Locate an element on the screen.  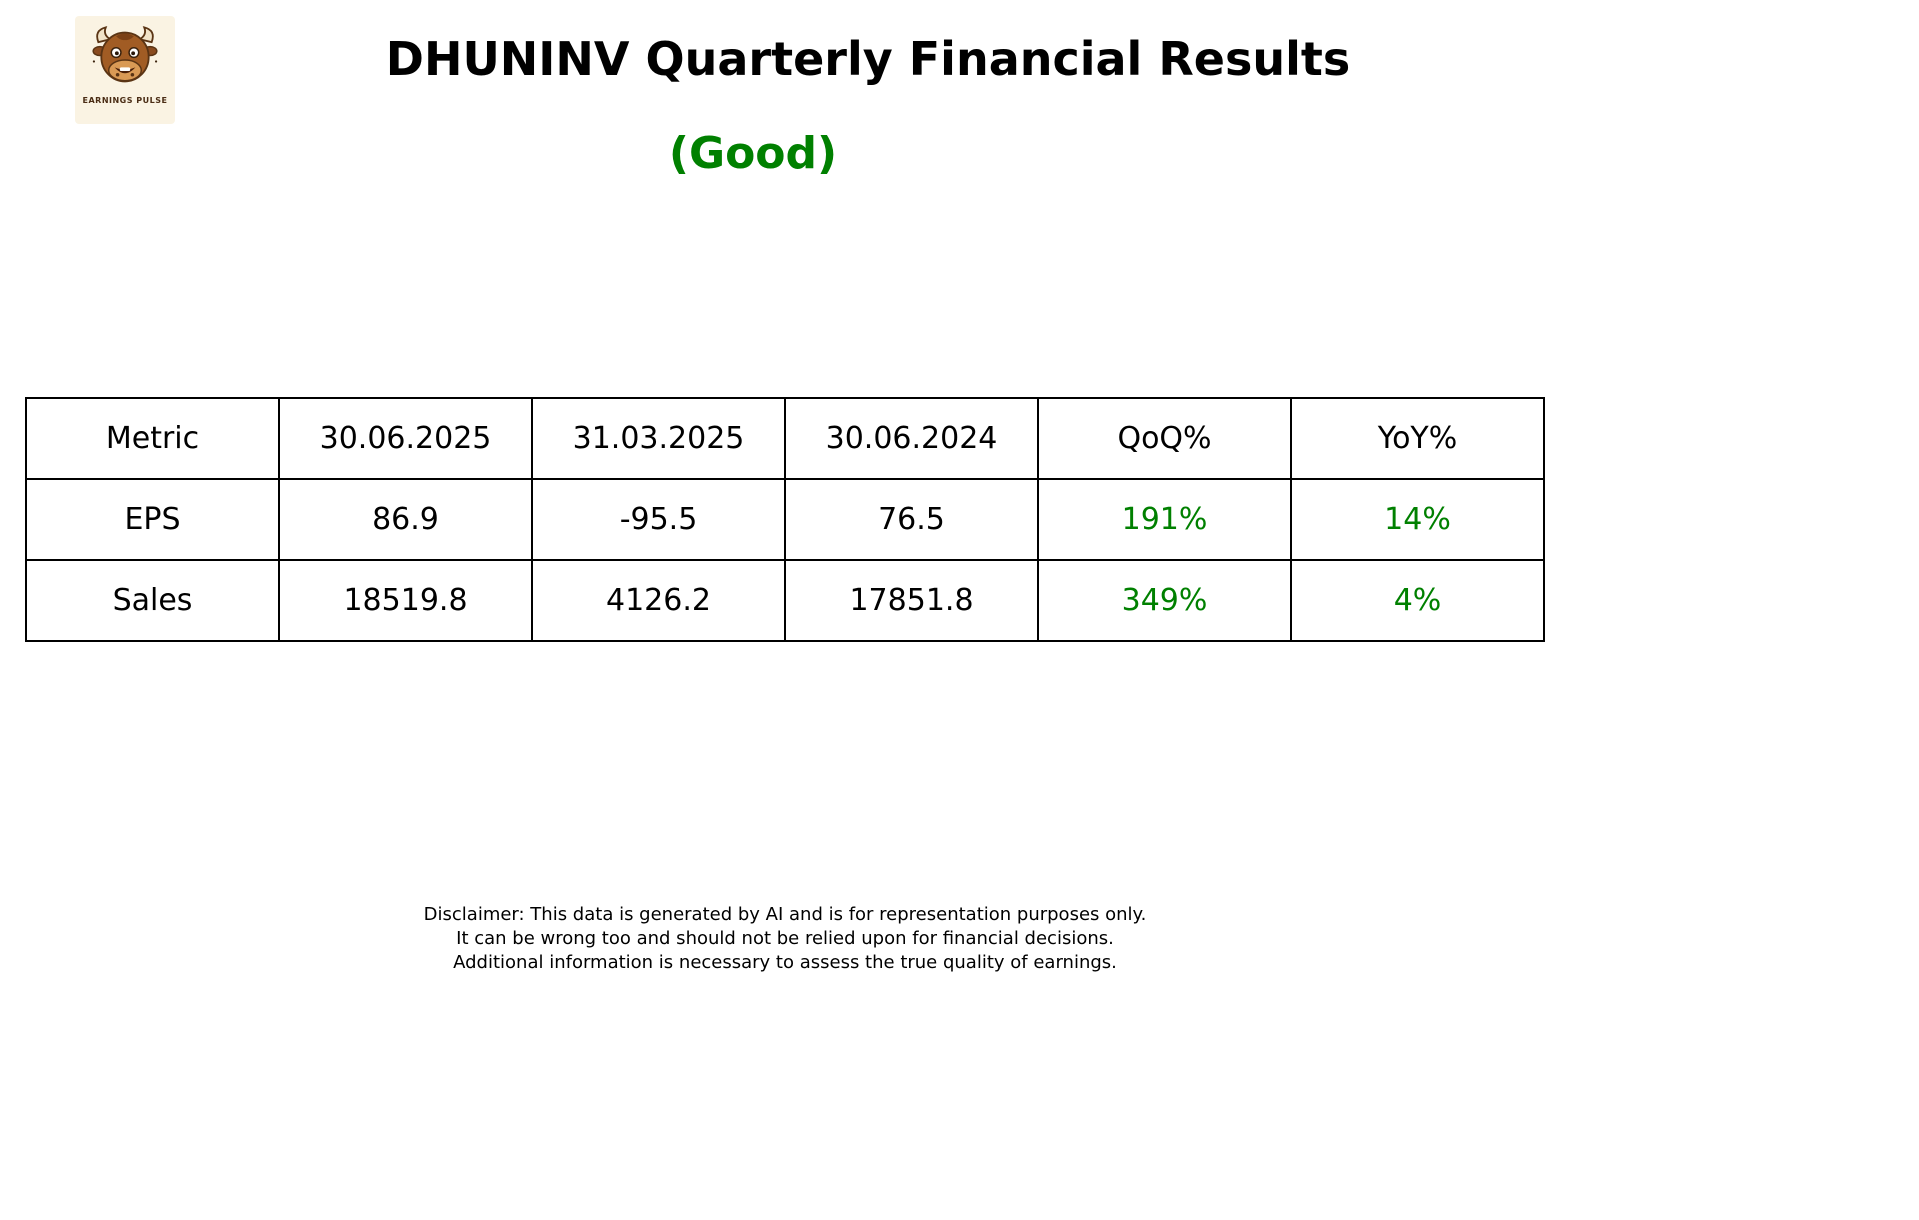
sales-qoq-value: 349% is located at coordinates (1164, 600).